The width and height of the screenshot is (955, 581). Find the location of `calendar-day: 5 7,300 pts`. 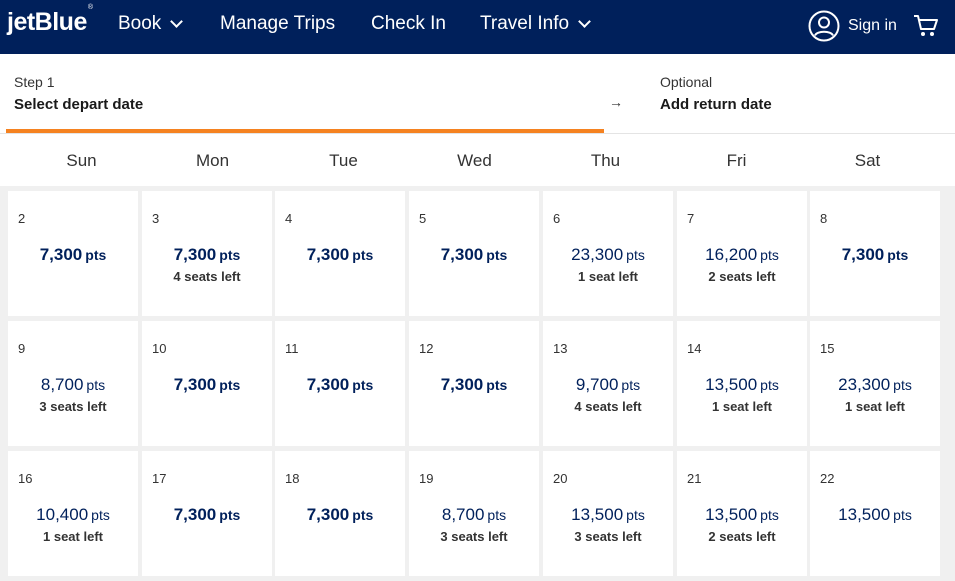

calendar-day: 5 7,300 pts is located at coordinates (474, 253).